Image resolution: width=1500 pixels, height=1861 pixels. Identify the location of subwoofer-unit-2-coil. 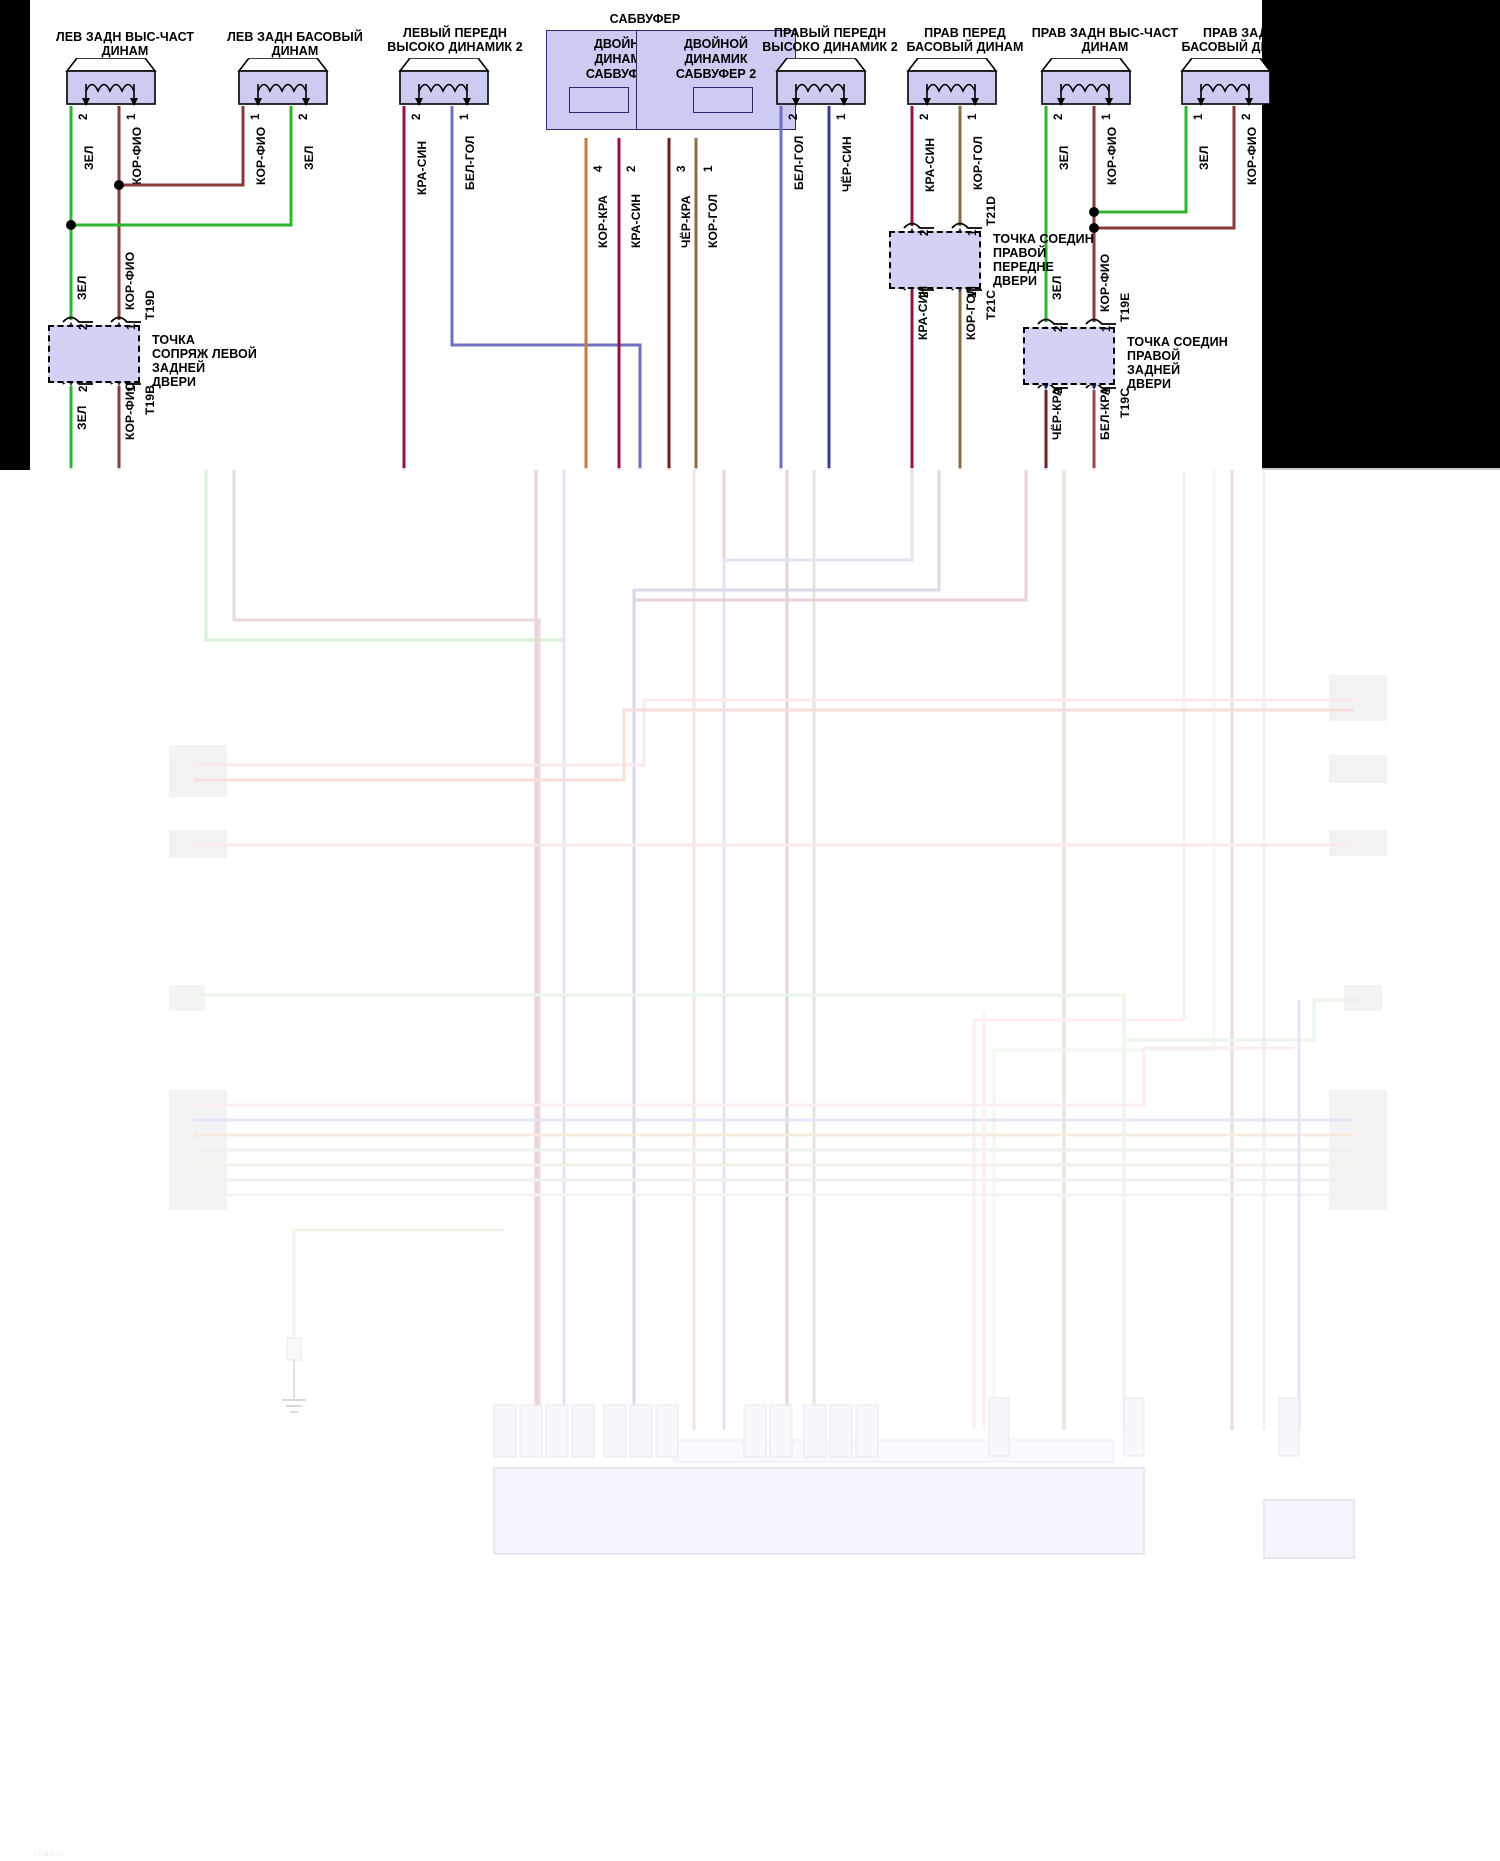
(723, 100).